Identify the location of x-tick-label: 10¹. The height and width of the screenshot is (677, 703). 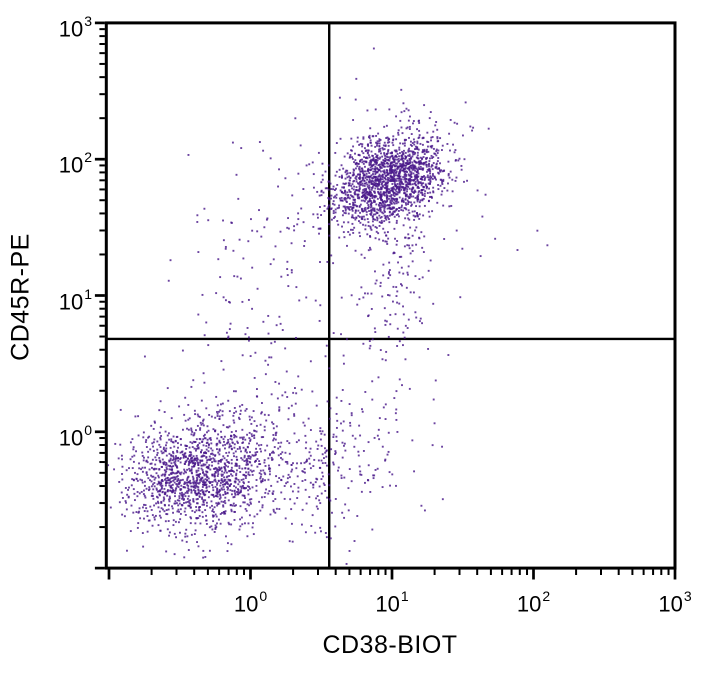
(392, 602).